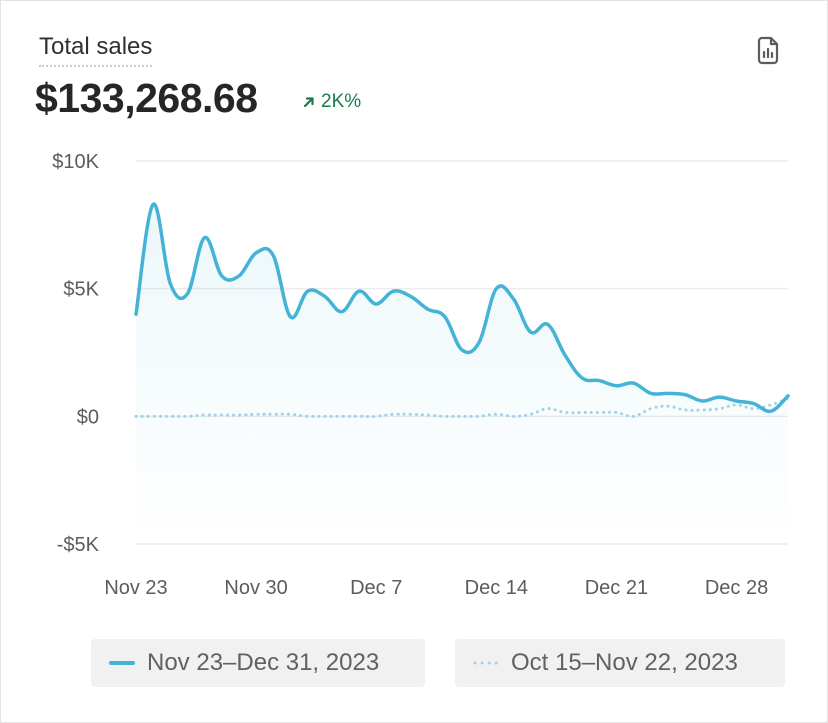 This screenshot has height=723, width=828. I want to click on x-tick-label: Nov 30, so click(255, 588).